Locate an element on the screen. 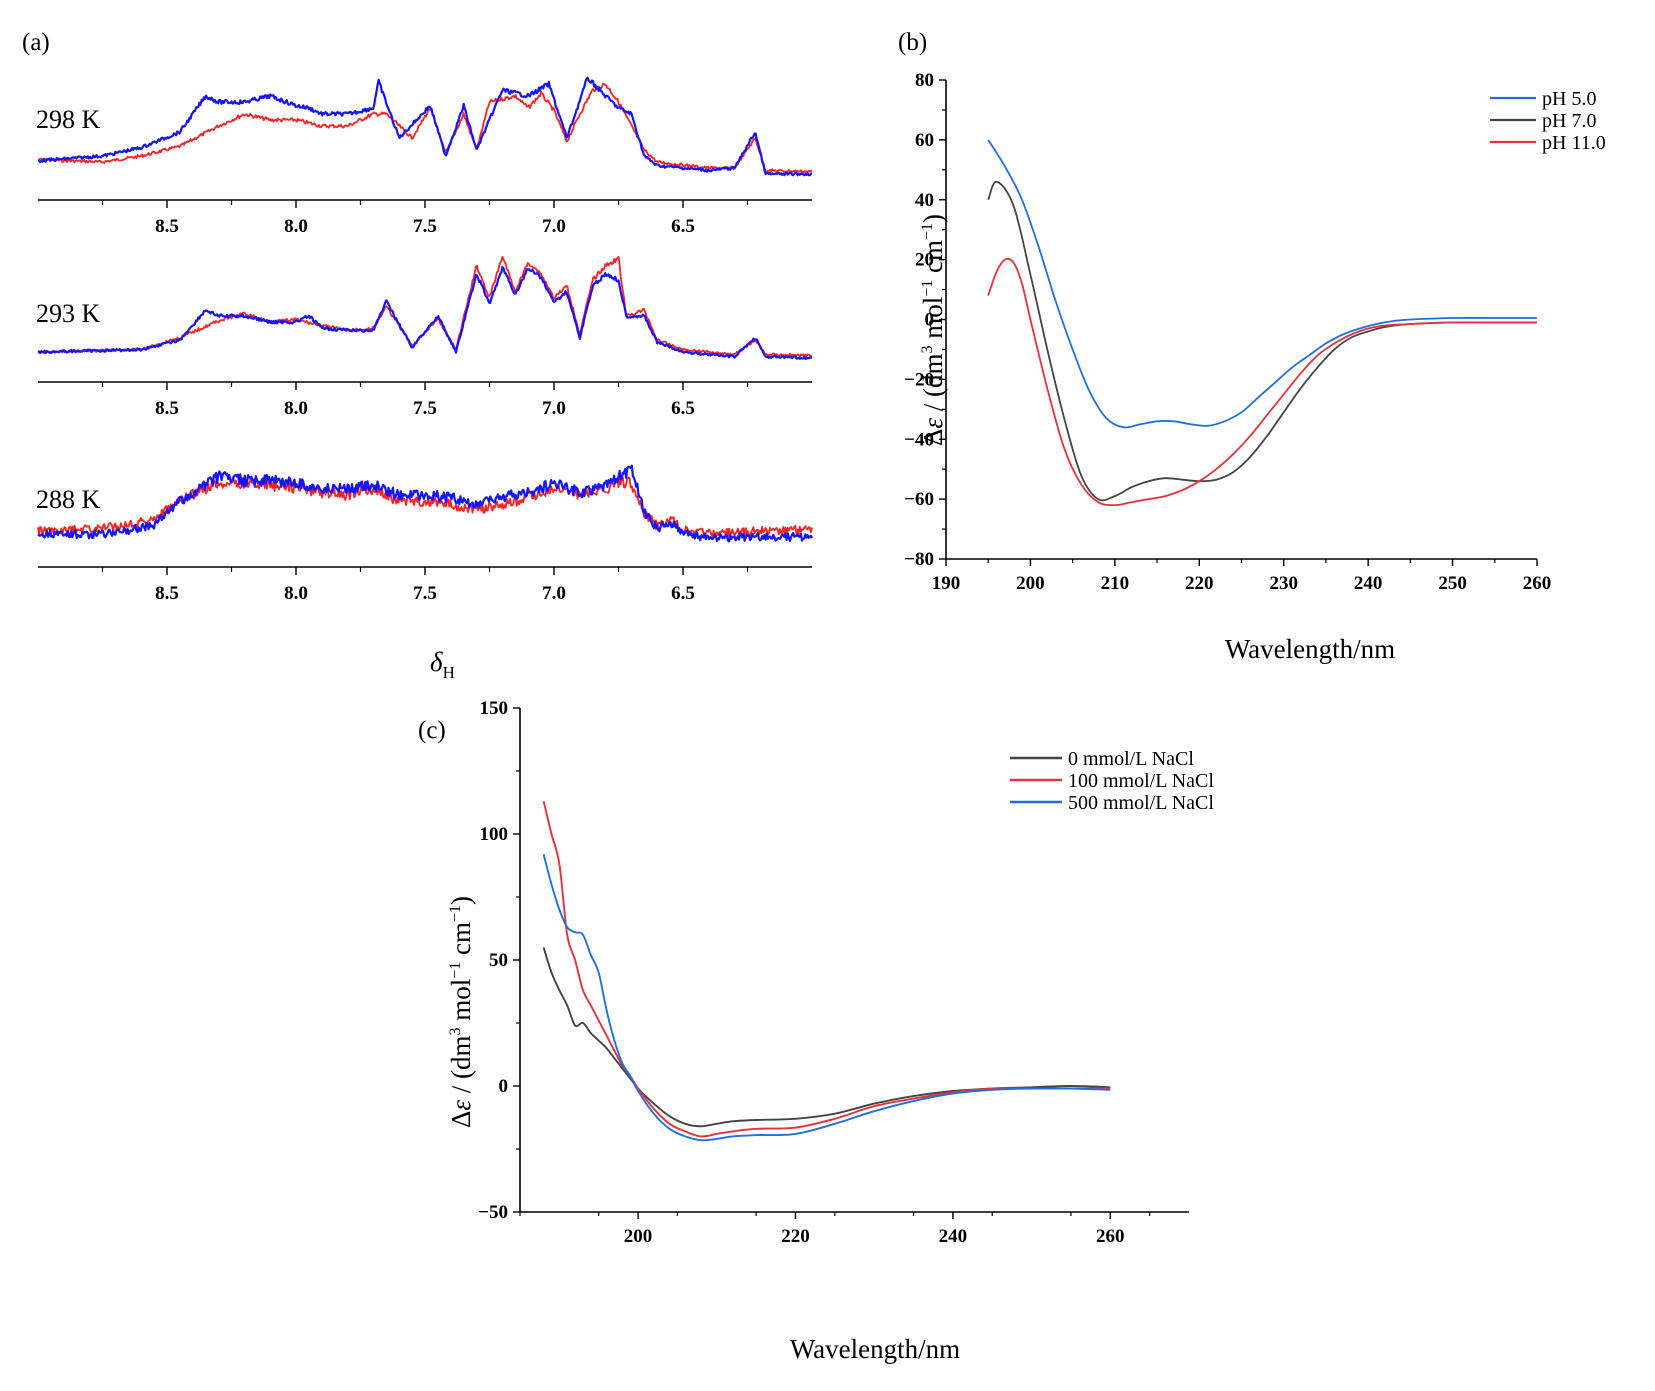 Image resolution: width=1655 pixels, height=1391 pixels. nmr-subplot-288k: 288 K 8.5 8.0 7.5 7.0 6.5 is located at coordinates (424, 534).